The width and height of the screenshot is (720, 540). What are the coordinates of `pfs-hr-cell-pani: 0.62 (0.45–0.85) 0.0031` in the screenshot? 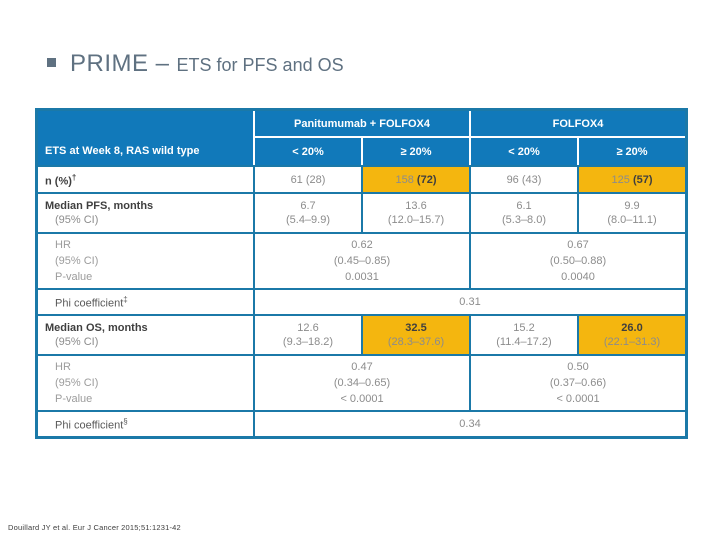 It's located at (361, 260).